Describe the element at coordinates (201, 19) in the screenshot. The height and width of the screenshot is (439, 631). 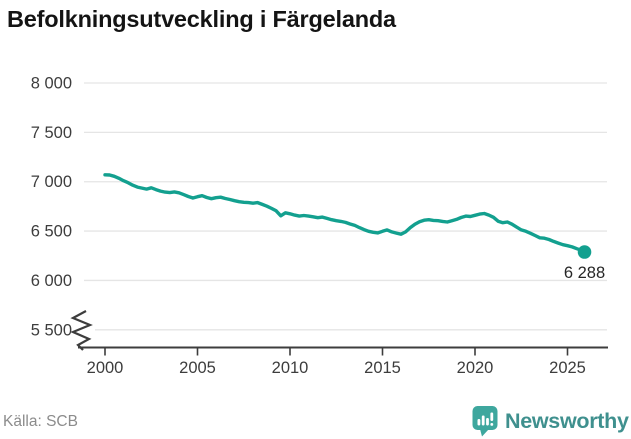
I see `page-title: Befolkningsutveckling i Färgelanda` at that location.